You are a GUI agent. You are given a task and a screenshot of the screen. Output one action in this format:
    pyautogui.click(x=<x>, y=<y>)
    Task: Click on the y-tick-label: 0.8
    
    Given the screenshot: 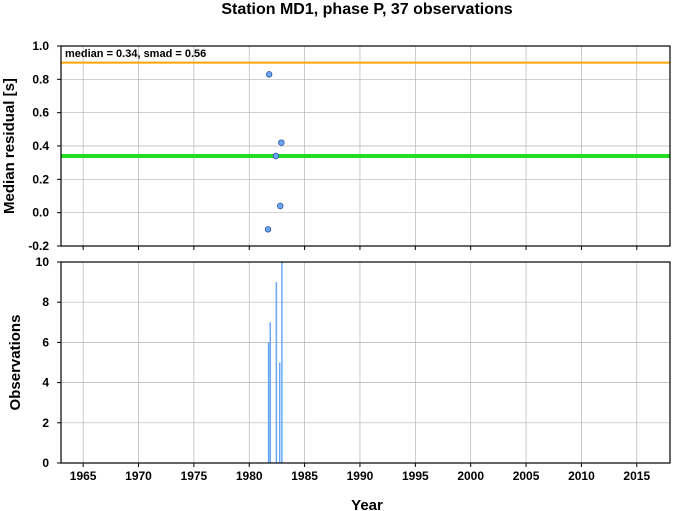 What is the action you would take?
    pyautogui.click(x=40, y=79)
    